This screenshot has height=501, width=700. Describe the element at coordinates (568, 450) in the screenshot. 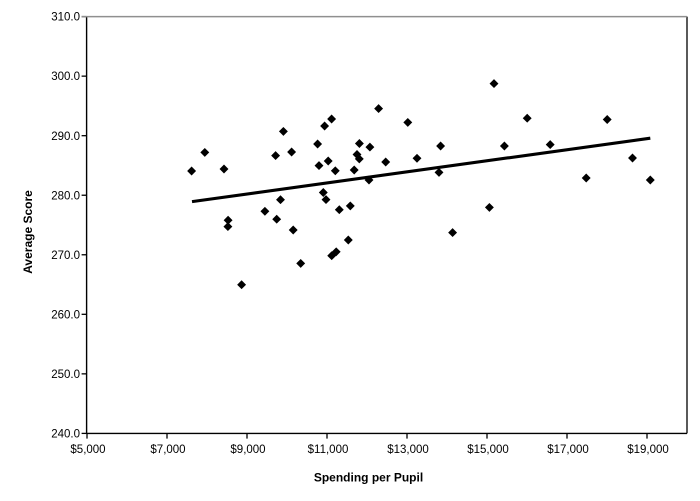

I see `svg-text: $17,000` at that location.